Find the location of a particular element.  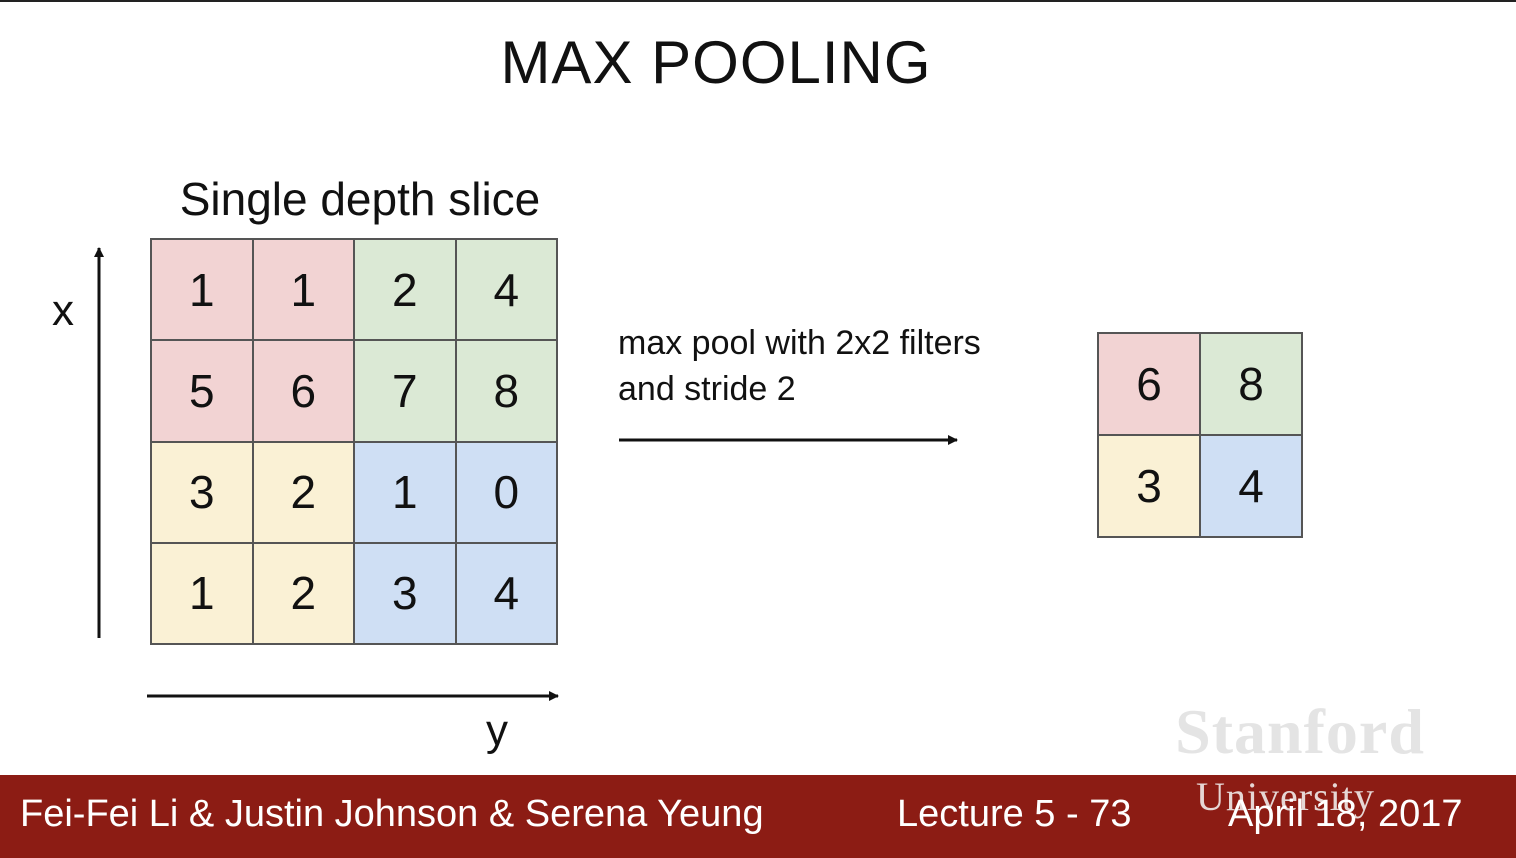

output-cell-r2c2: 4 is located at coordinates (1251, 486).